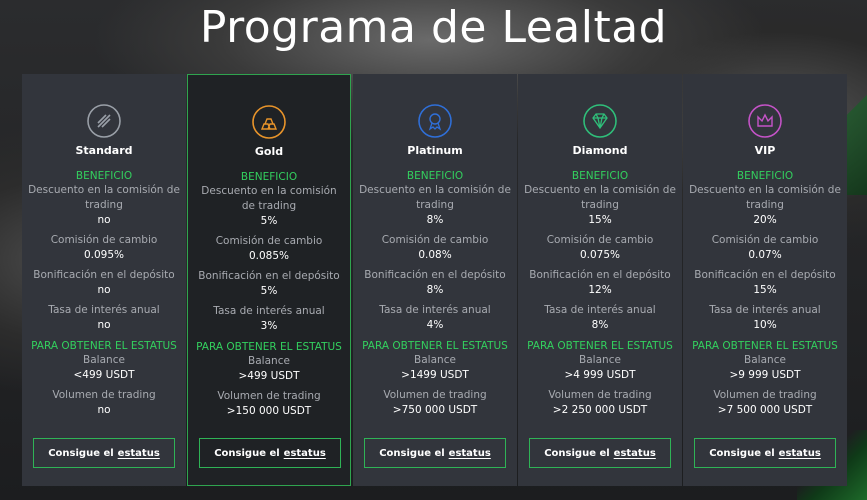 Image resolution: width=867 pixels, height=500 pixels. I want to click on volume-value: >750 000 USDT, so click(435, 410).